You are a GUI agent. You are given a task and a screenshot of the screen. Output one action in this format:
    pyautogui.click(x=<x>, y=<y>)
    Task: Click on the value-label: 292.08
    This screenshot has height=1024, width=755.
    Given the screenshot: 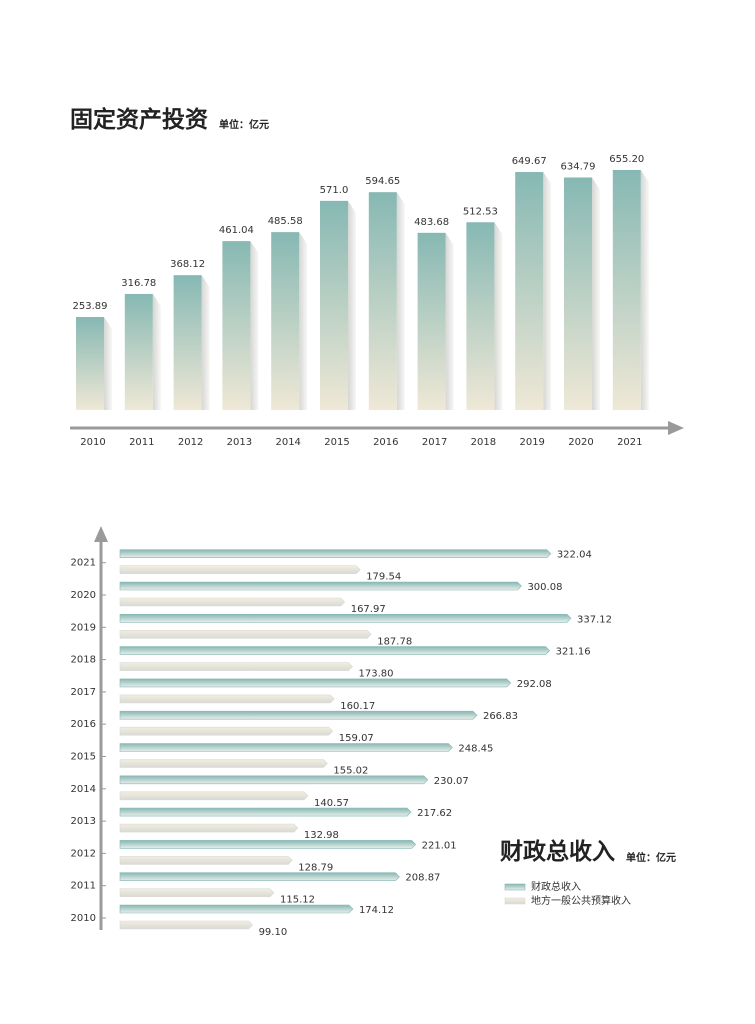 What is the action you would take?
    pyautogui.click(x=534, y=684)
    